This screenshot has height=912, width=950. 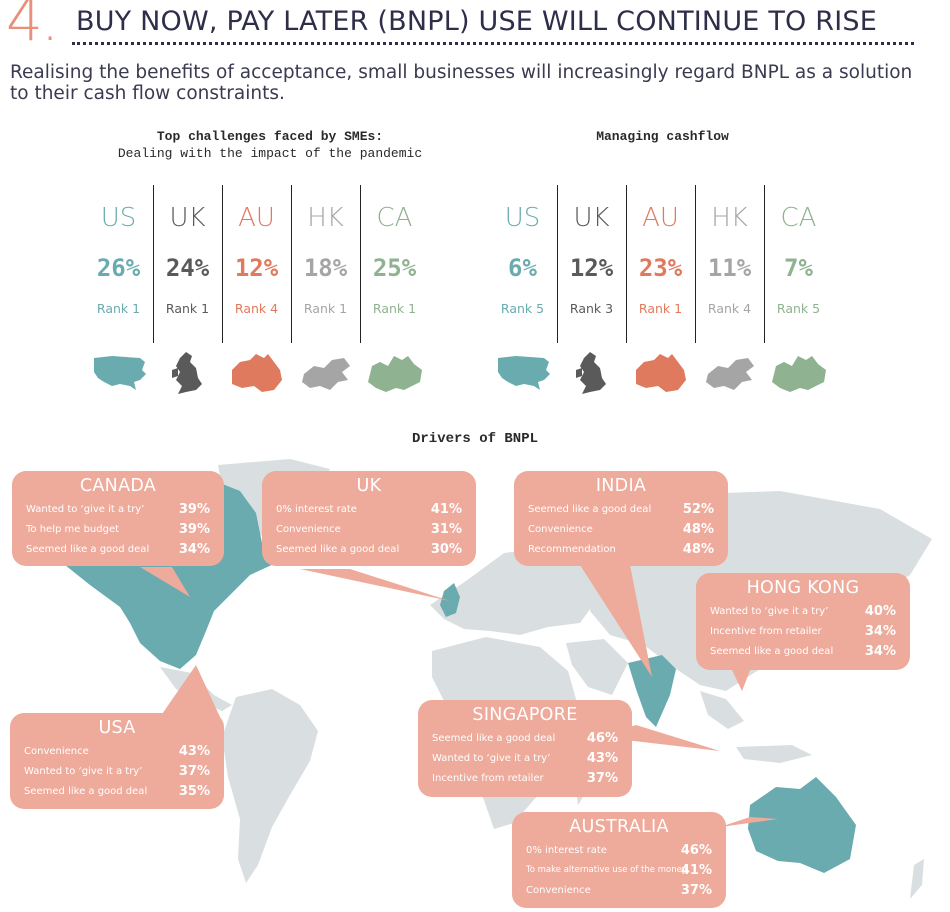 What do you see at coordinates (32, 27) in the screenshot?
I see `section-number: 4.` at bounding box center [32, 27].